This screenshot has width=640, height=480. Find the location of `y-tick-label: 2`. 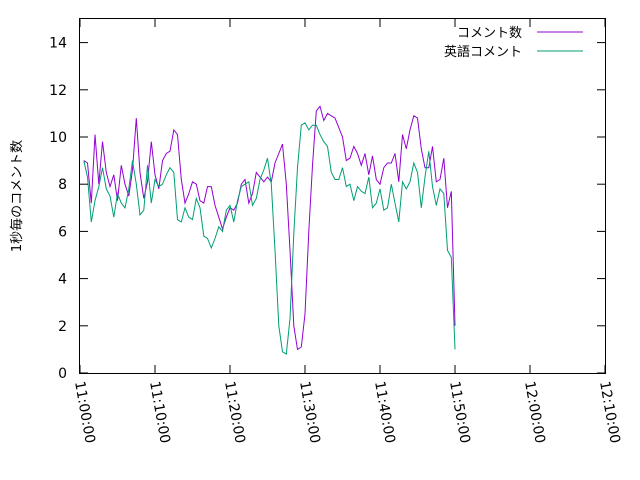

y-tick-label: 2 is located at coordinates (62, 327).